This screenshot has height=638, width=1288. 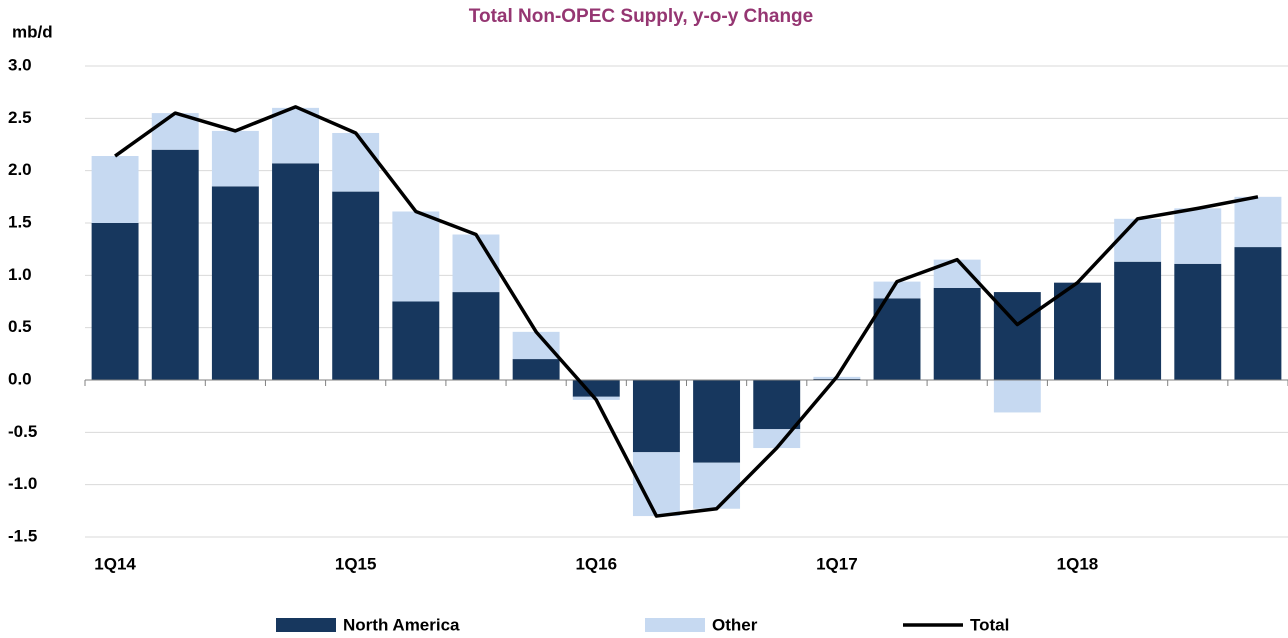 What do you see at coordinates (20, 64) in the screenshot?
I see `y-tick-label: 3.0` at bounding box center [20, 64].